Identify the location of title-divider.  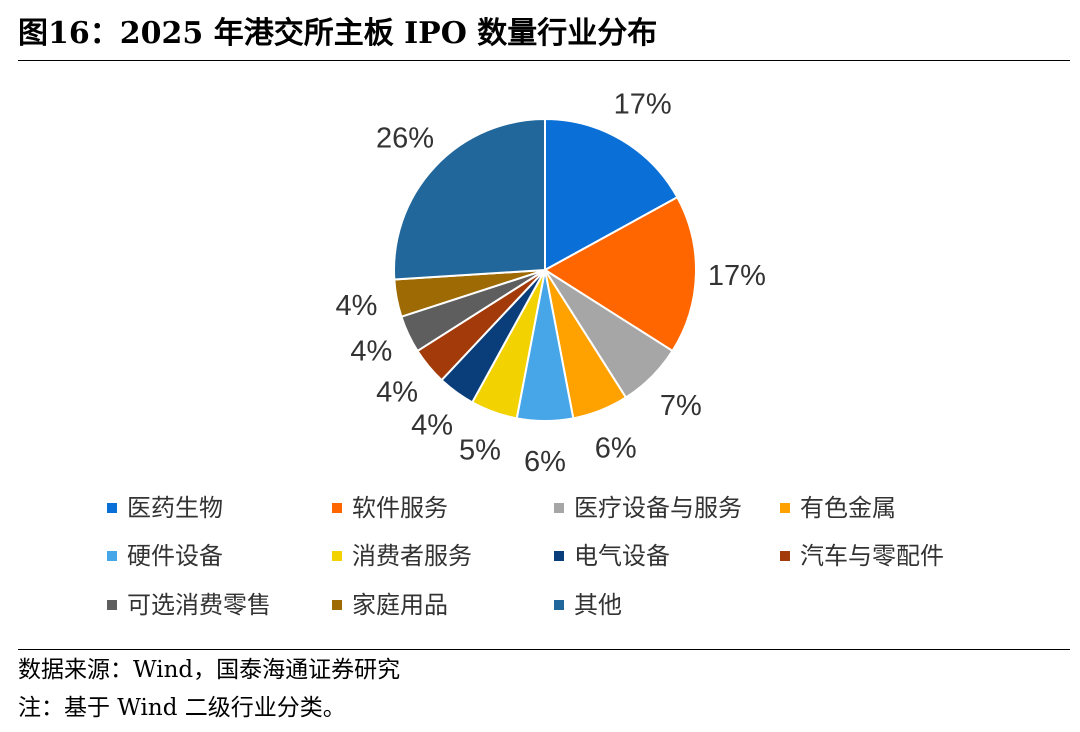
(544, 60).